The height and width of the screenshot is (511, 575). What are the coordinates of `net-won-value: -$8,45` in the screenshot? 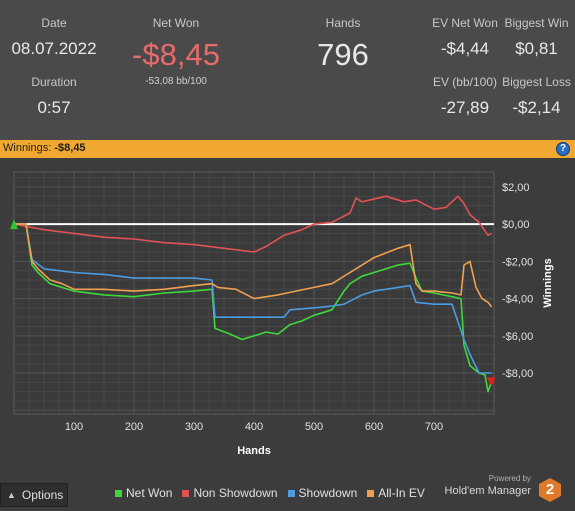 It's located at (176, 54).